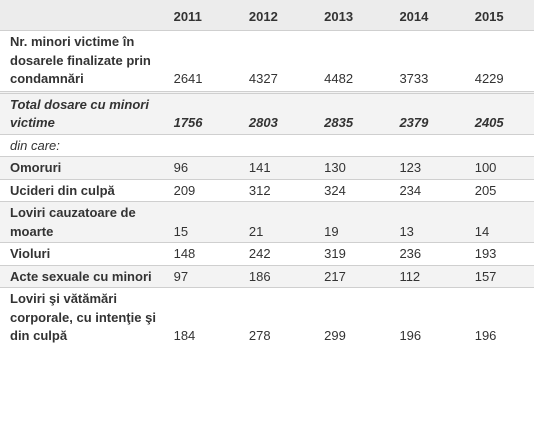 The height and width of the screenshot is (422, 534). Describe the element at coordinates (422, 15) in the screenshot. I see `header-year-2014: 2014` at that location.